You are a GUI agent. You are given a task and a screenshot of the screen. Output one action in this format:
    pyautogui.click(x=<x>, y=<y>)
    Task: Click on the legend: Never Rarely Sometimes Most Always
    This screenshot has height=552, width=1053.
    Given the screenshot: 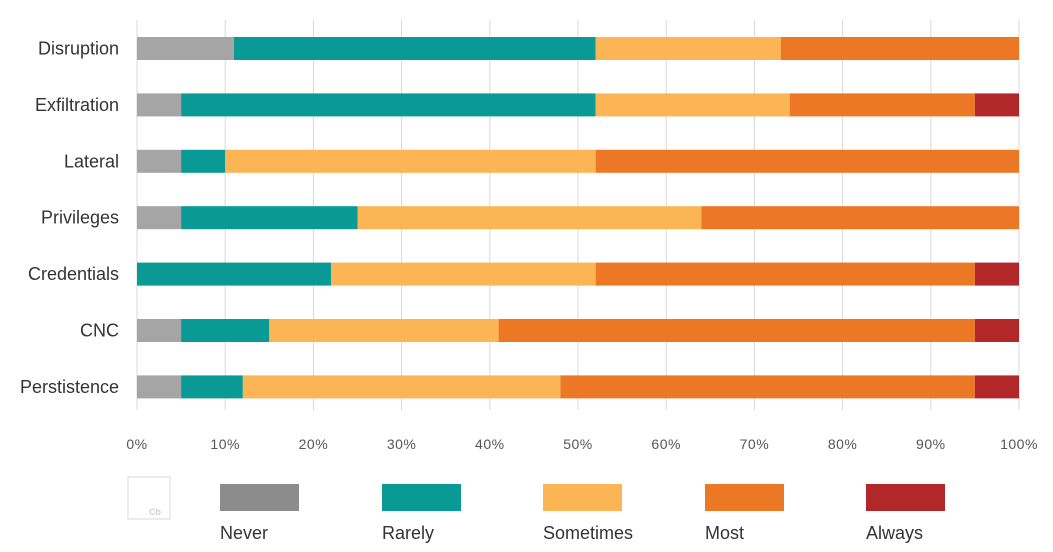 What is the action you would take?
    pyautogui.click(x=582, y=513)
    